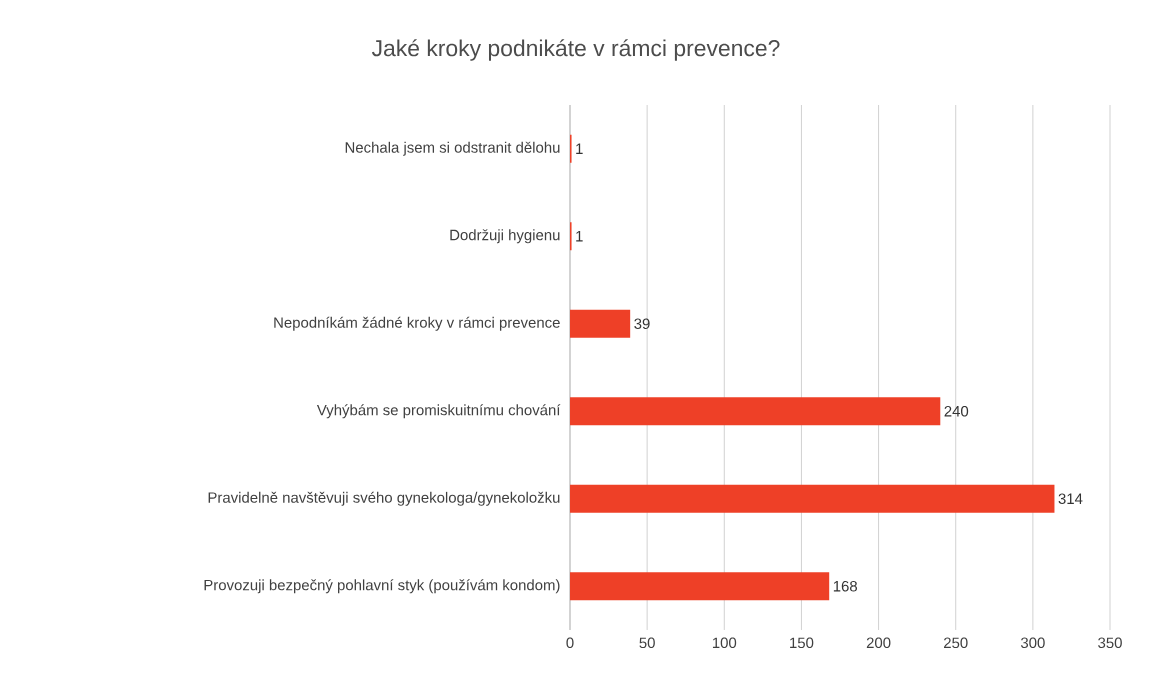 The image size is (1152, 677). What do you see at coordinates (505, 236) in the screenshot?
I see `y-tick-label: Dodržuji hygienu` at bounding box center [505, 236].